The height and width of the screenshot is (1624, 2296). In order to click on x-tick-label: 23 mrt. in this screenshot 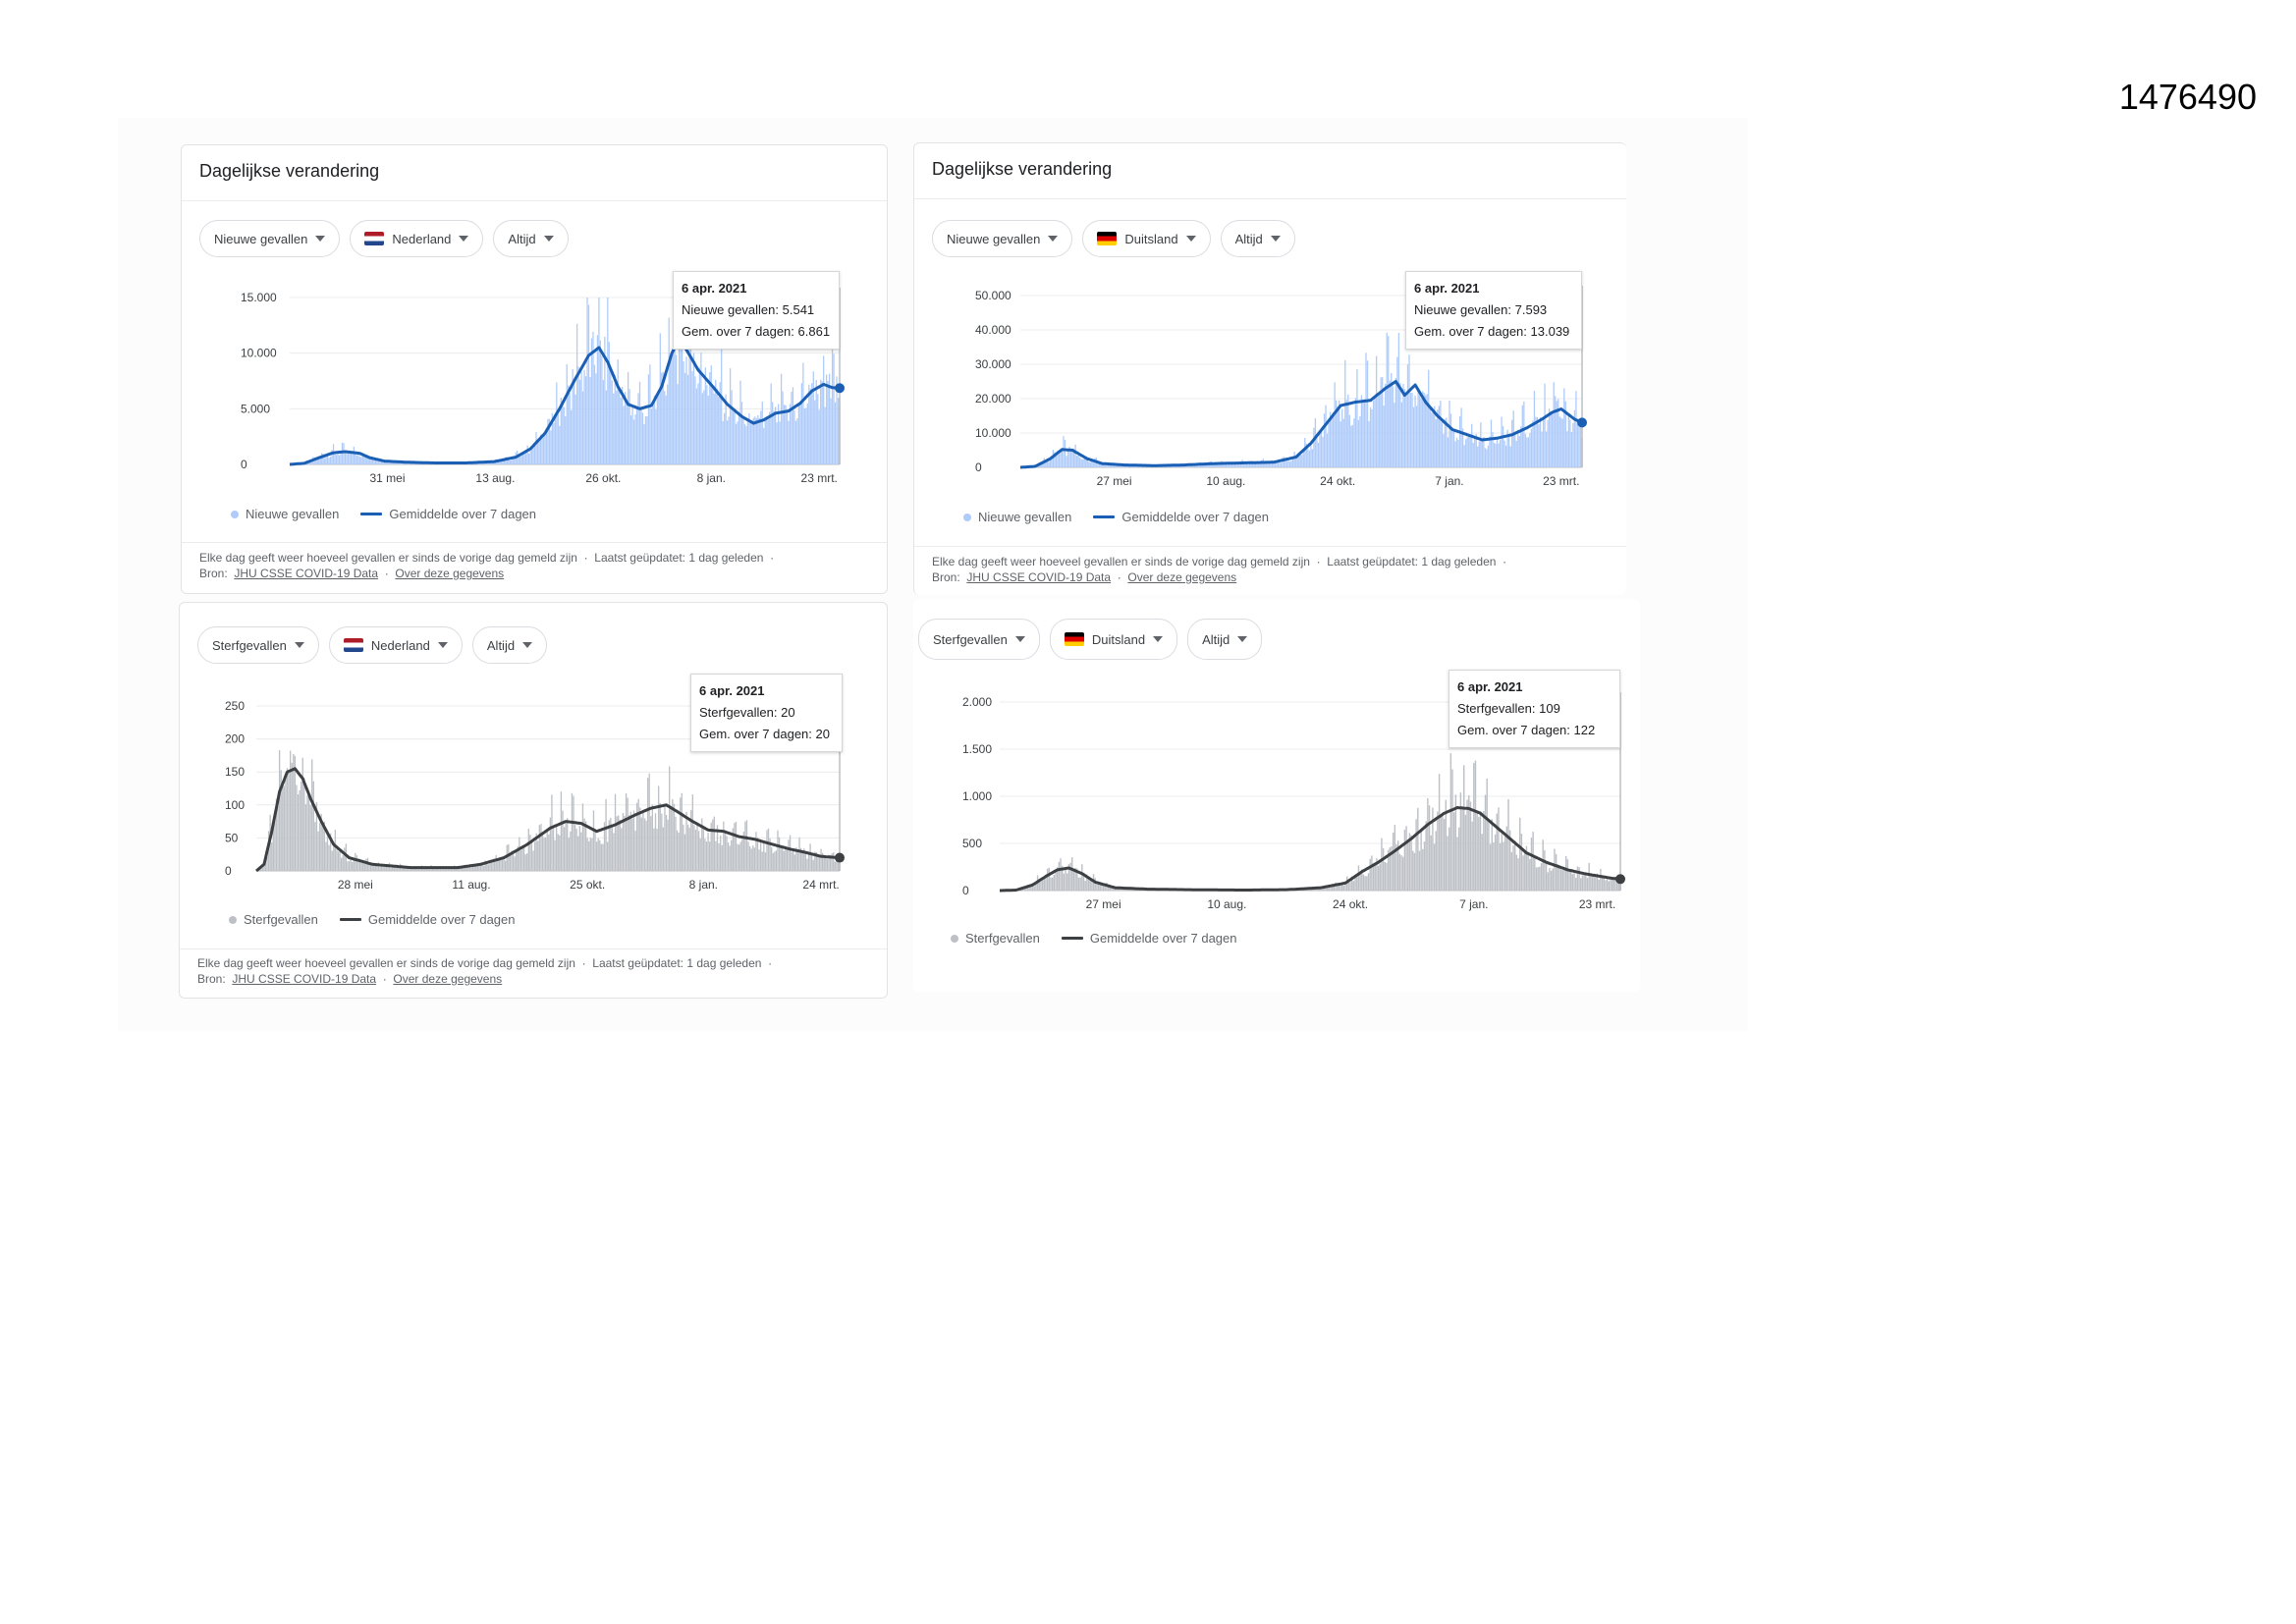, I will do `click(1561, 481)`.